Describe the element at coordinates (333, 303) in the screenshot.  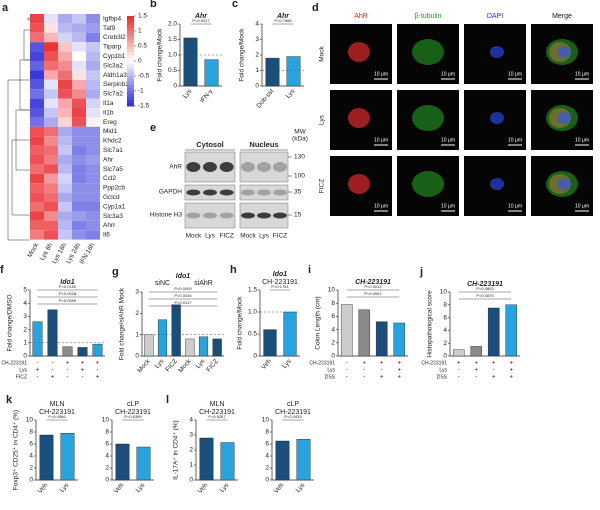
I see `y-tick-label: 8` at that location.